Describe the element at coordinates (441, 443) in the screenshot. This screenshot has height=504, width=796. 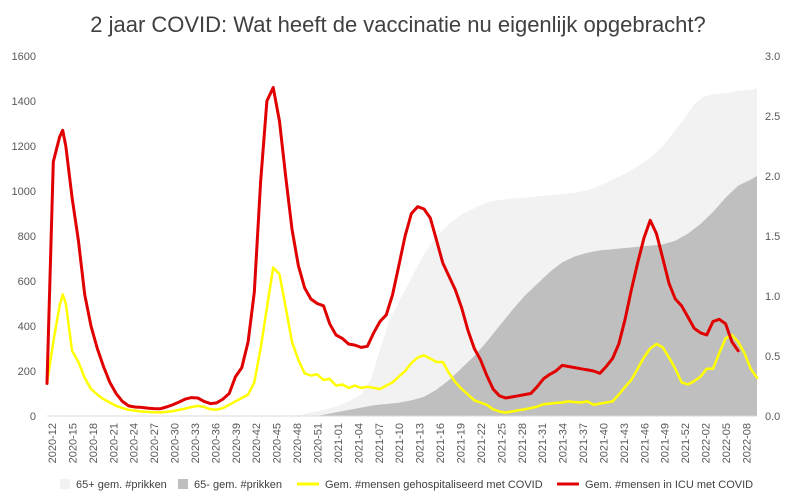
I see `x-tick-label: 2021-16` at that location.